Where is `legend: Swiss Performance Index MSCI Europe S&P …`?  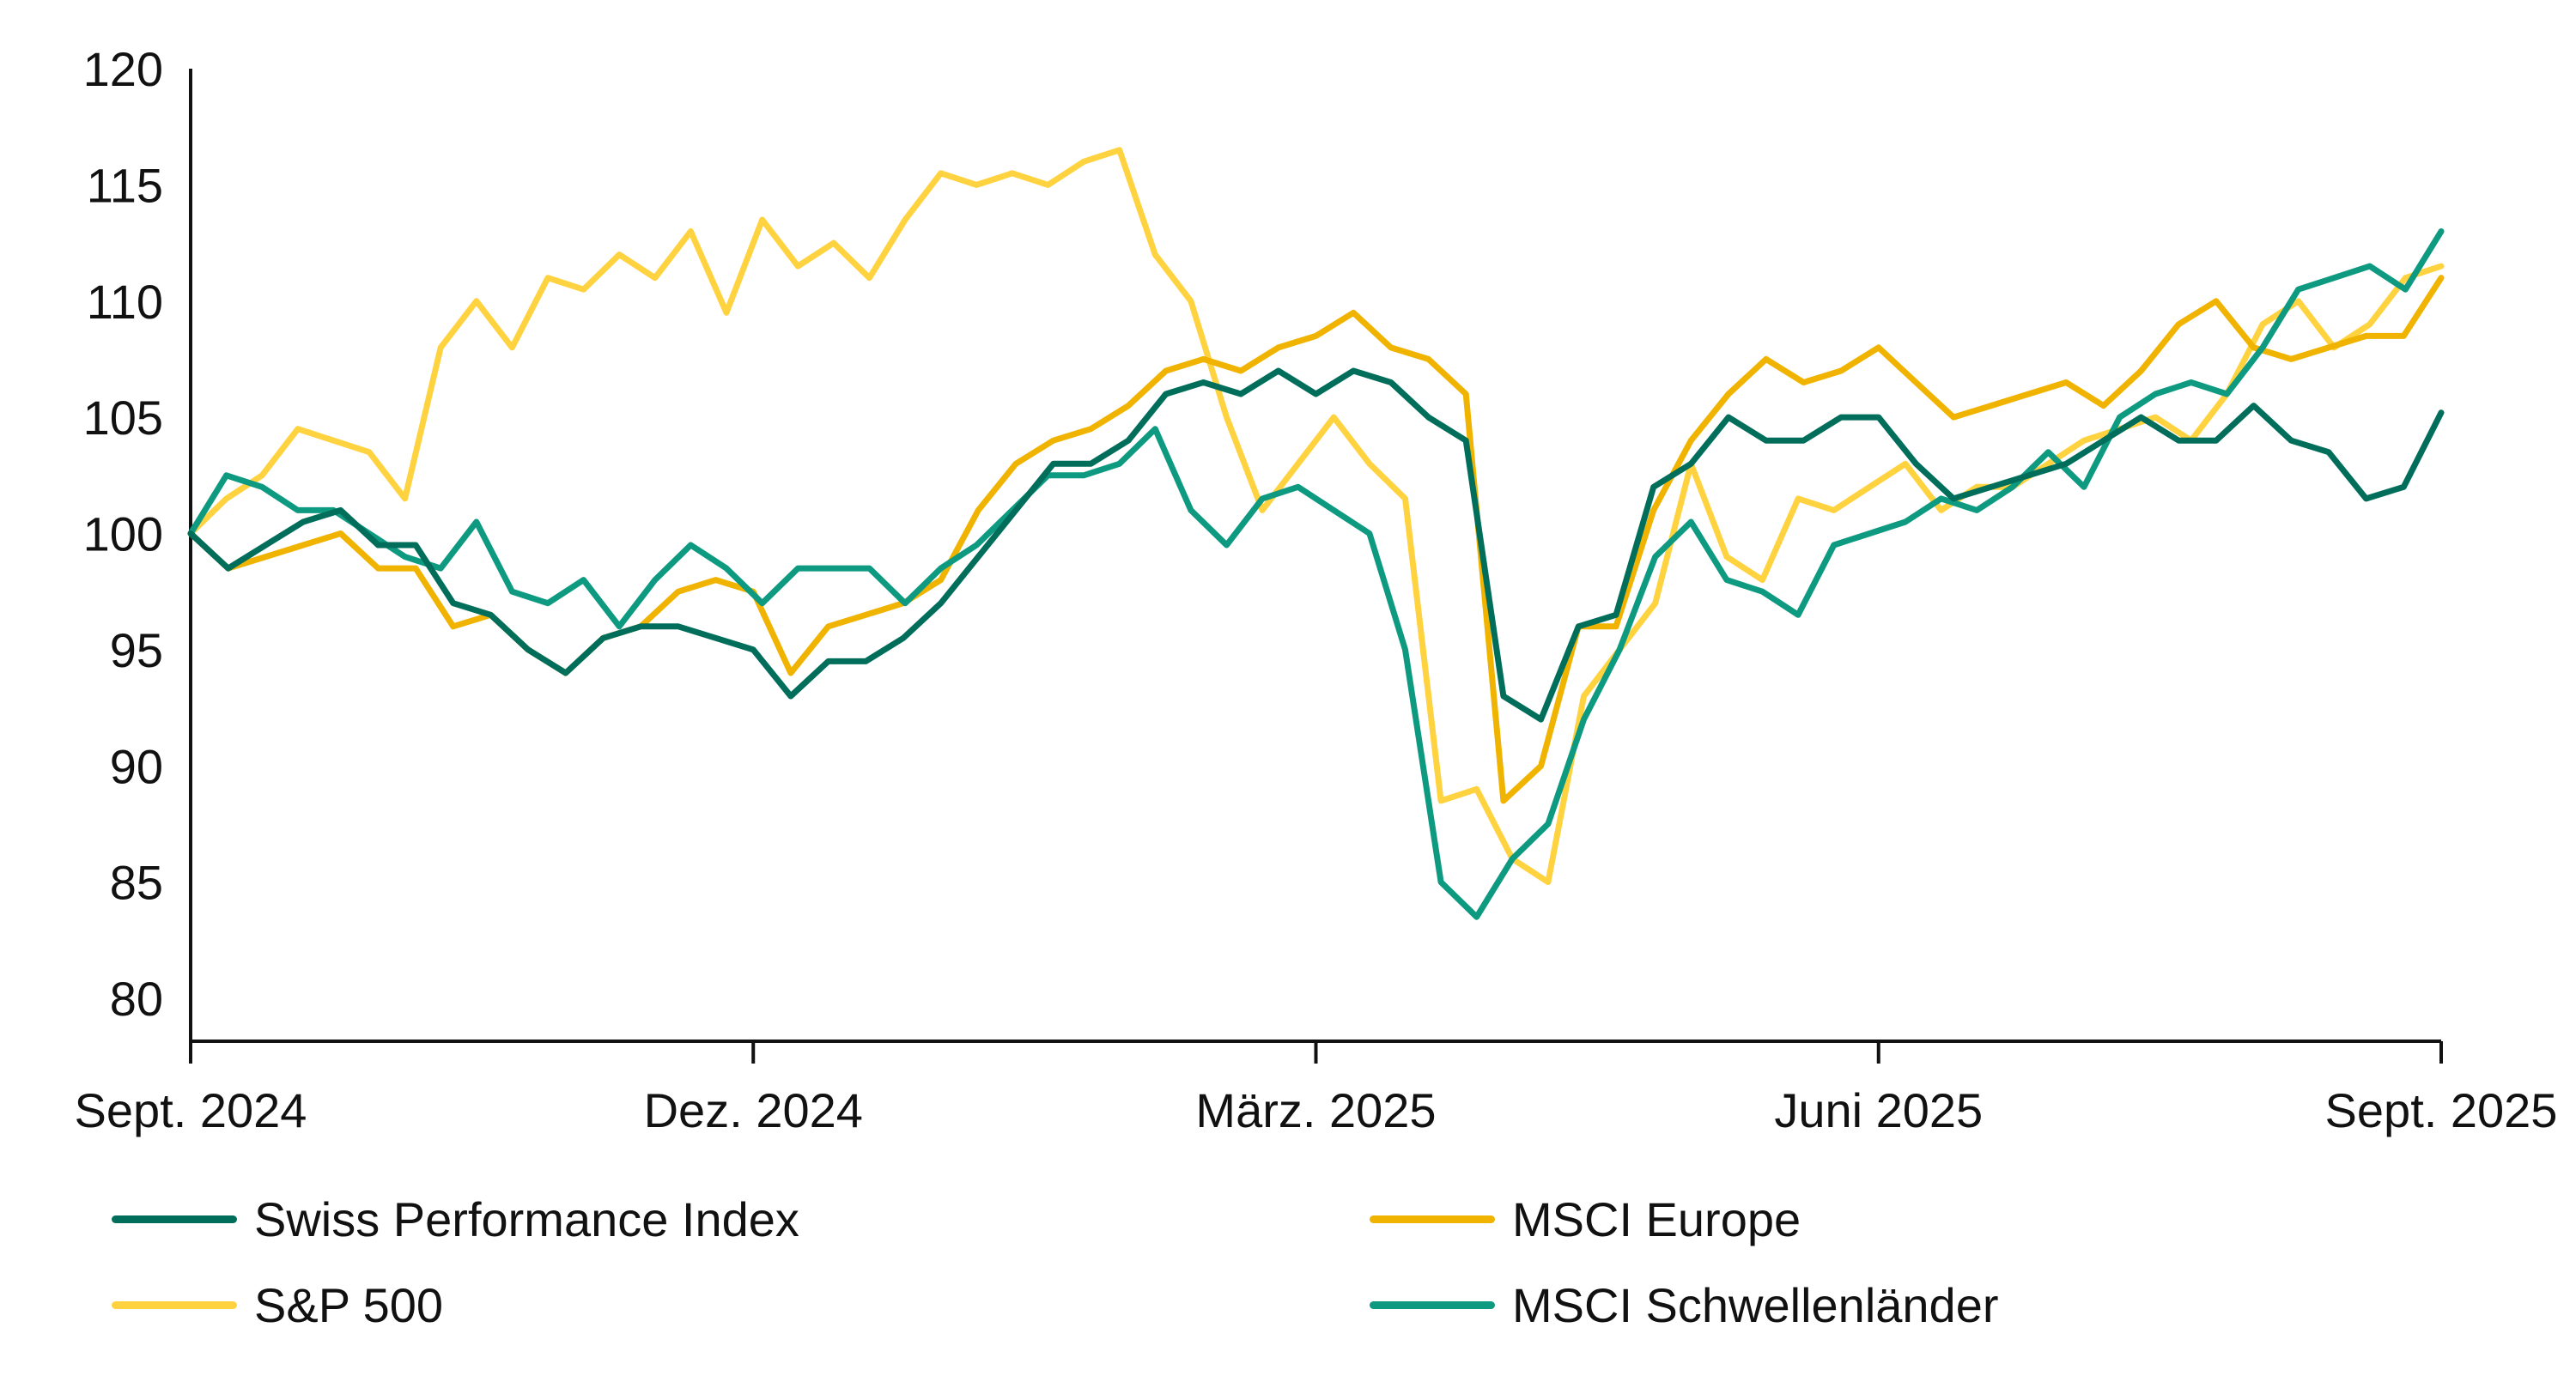 legend: Swiss Performance Index MSCI Europe S&P … is located at coordinates (1288, 1279).